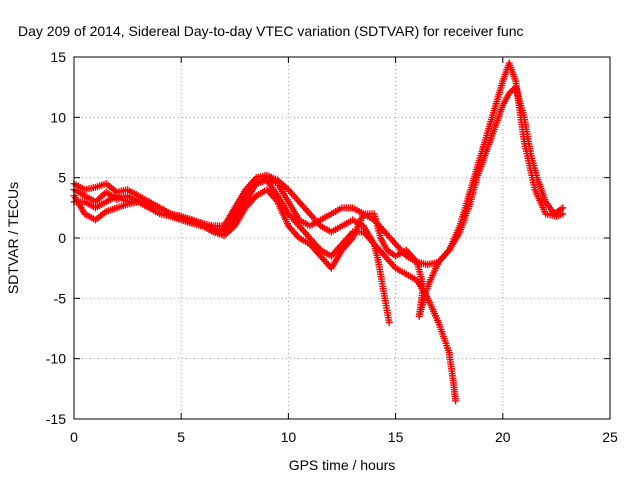  I want to click on x-tick-label: 20, so click(503, 437).